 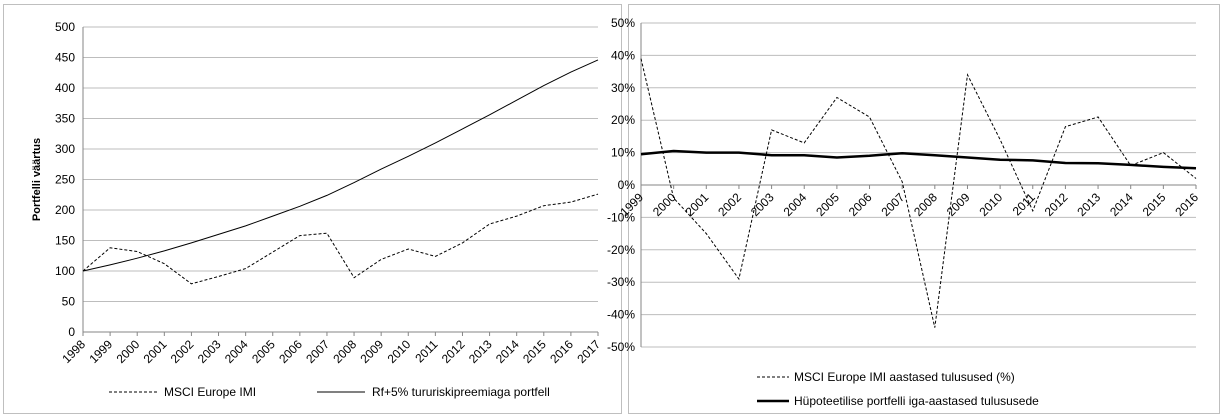 What do you see at coordinates (623, 153) in the screenshot?
I see `y-tick-label: 10%` at bounding box center [623, 153].